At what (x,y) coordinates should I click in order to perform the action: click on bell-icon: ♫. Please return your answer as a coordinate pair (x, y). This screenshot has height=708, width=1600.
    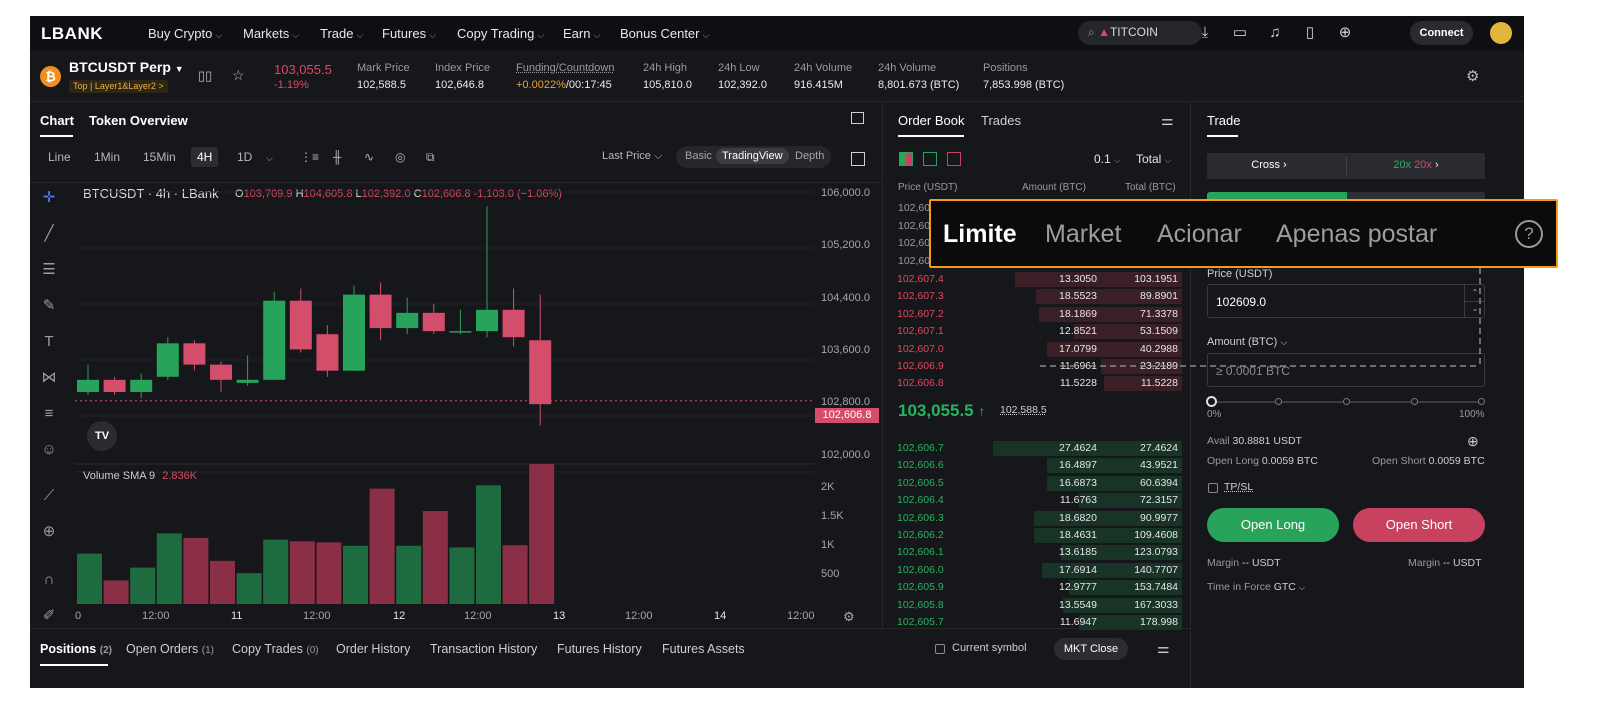
    Looking at the image, I should click on (1275, 32).